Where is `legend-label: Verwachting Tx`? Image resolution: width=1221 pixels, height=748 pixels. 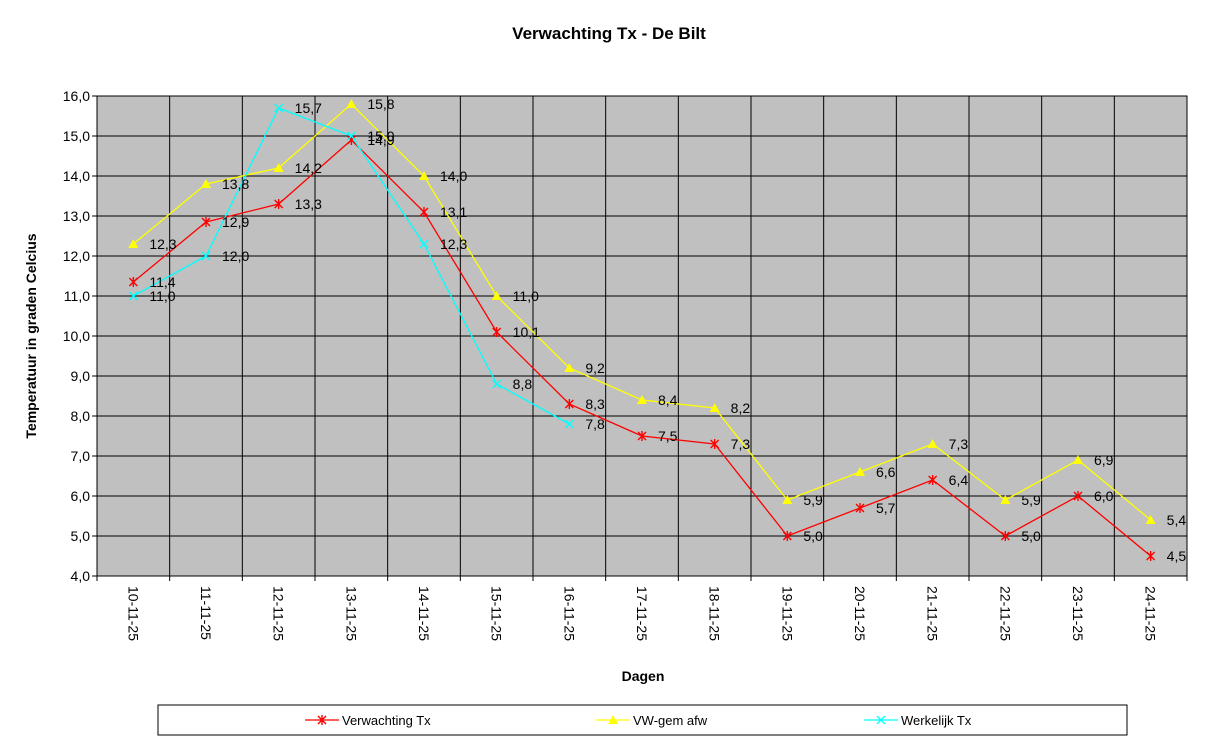
legend-label: Verwachting Tx is located at coordinates (386, 720).